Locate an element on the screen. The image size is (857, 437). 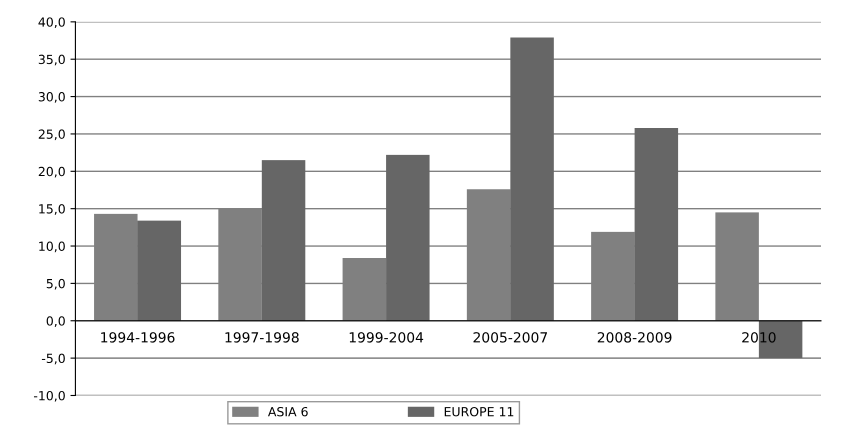
y-tick-label: 10,0 is located at coordinates (52, 247).